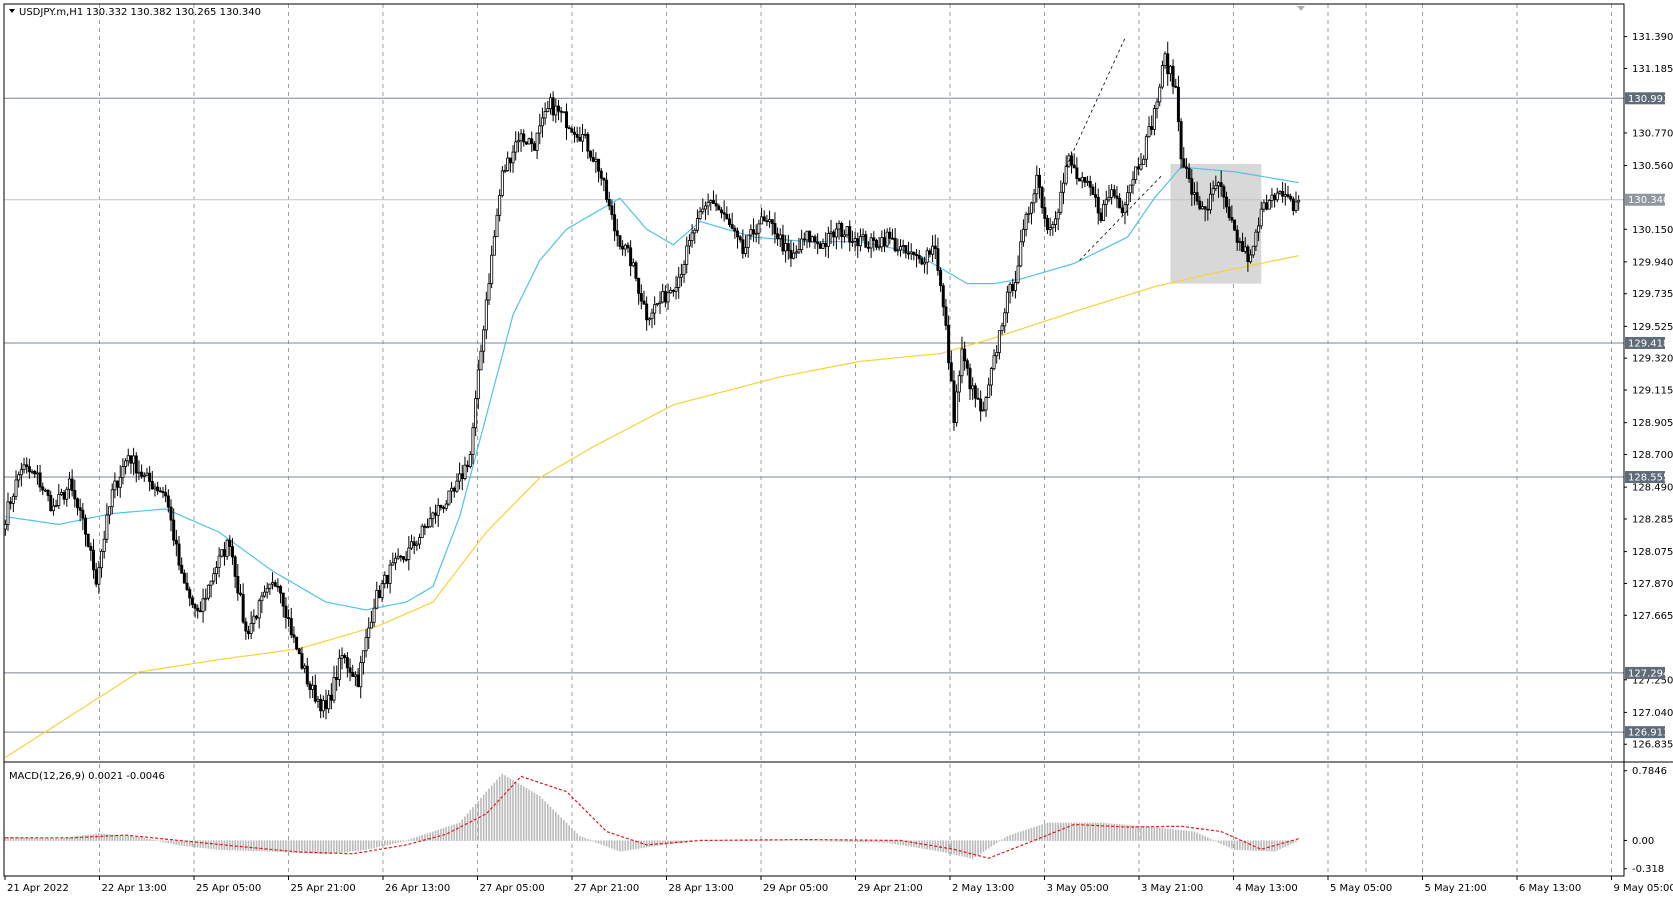 The image size is (1673, 901). Describe the element at coordinates (1652, 616) in the screenshot. I see `price-tick-label: 127.665` at that location.